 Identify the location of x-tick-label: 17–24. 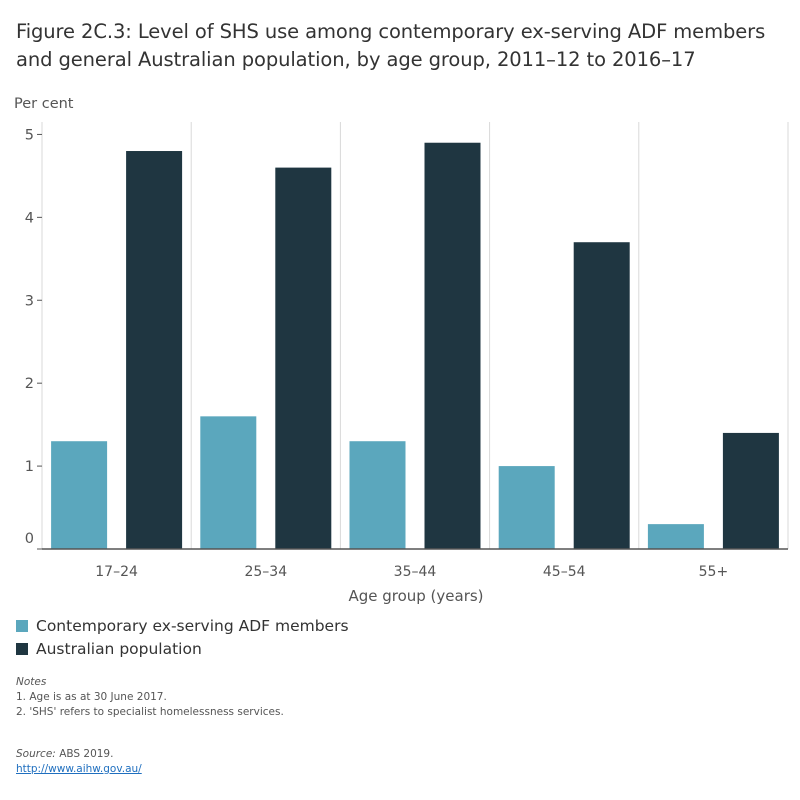
(116, 572).